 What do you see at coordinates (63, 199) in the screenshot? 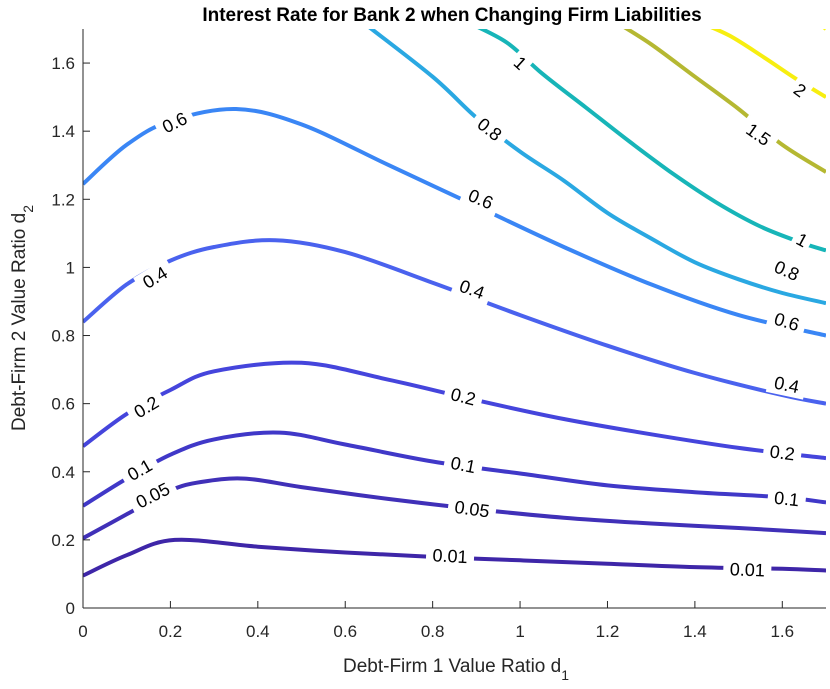
I see `y-tick-label: 1.2` at bounding box center [63, 199].